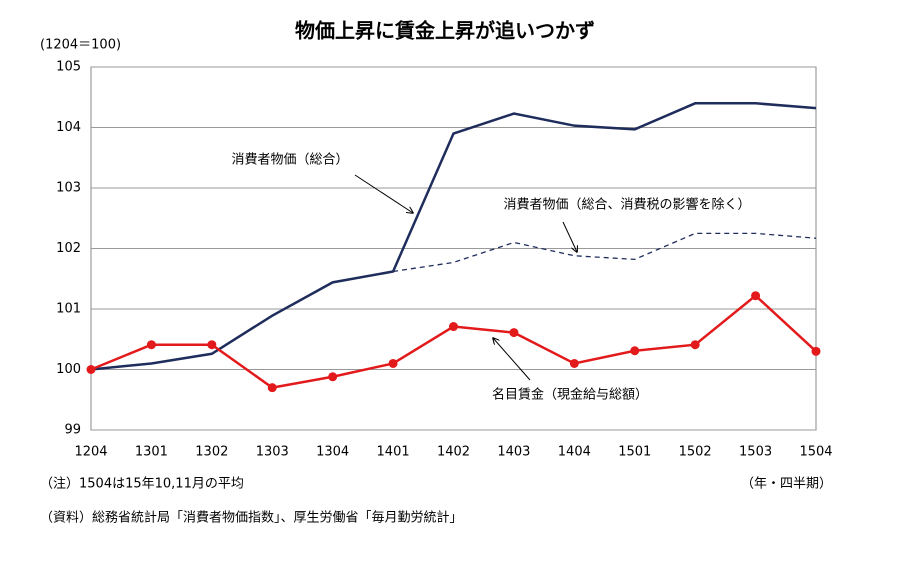  What do you see at coordinates (604, 252) in the screenshot?
I see `data-line` at bounding box center [604, 252].